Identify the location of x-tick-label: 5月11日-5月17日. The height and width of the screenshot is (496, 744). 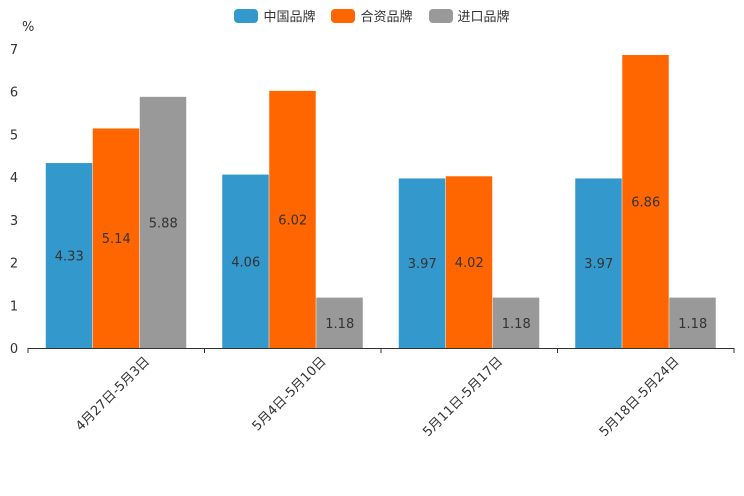
(463, 397).